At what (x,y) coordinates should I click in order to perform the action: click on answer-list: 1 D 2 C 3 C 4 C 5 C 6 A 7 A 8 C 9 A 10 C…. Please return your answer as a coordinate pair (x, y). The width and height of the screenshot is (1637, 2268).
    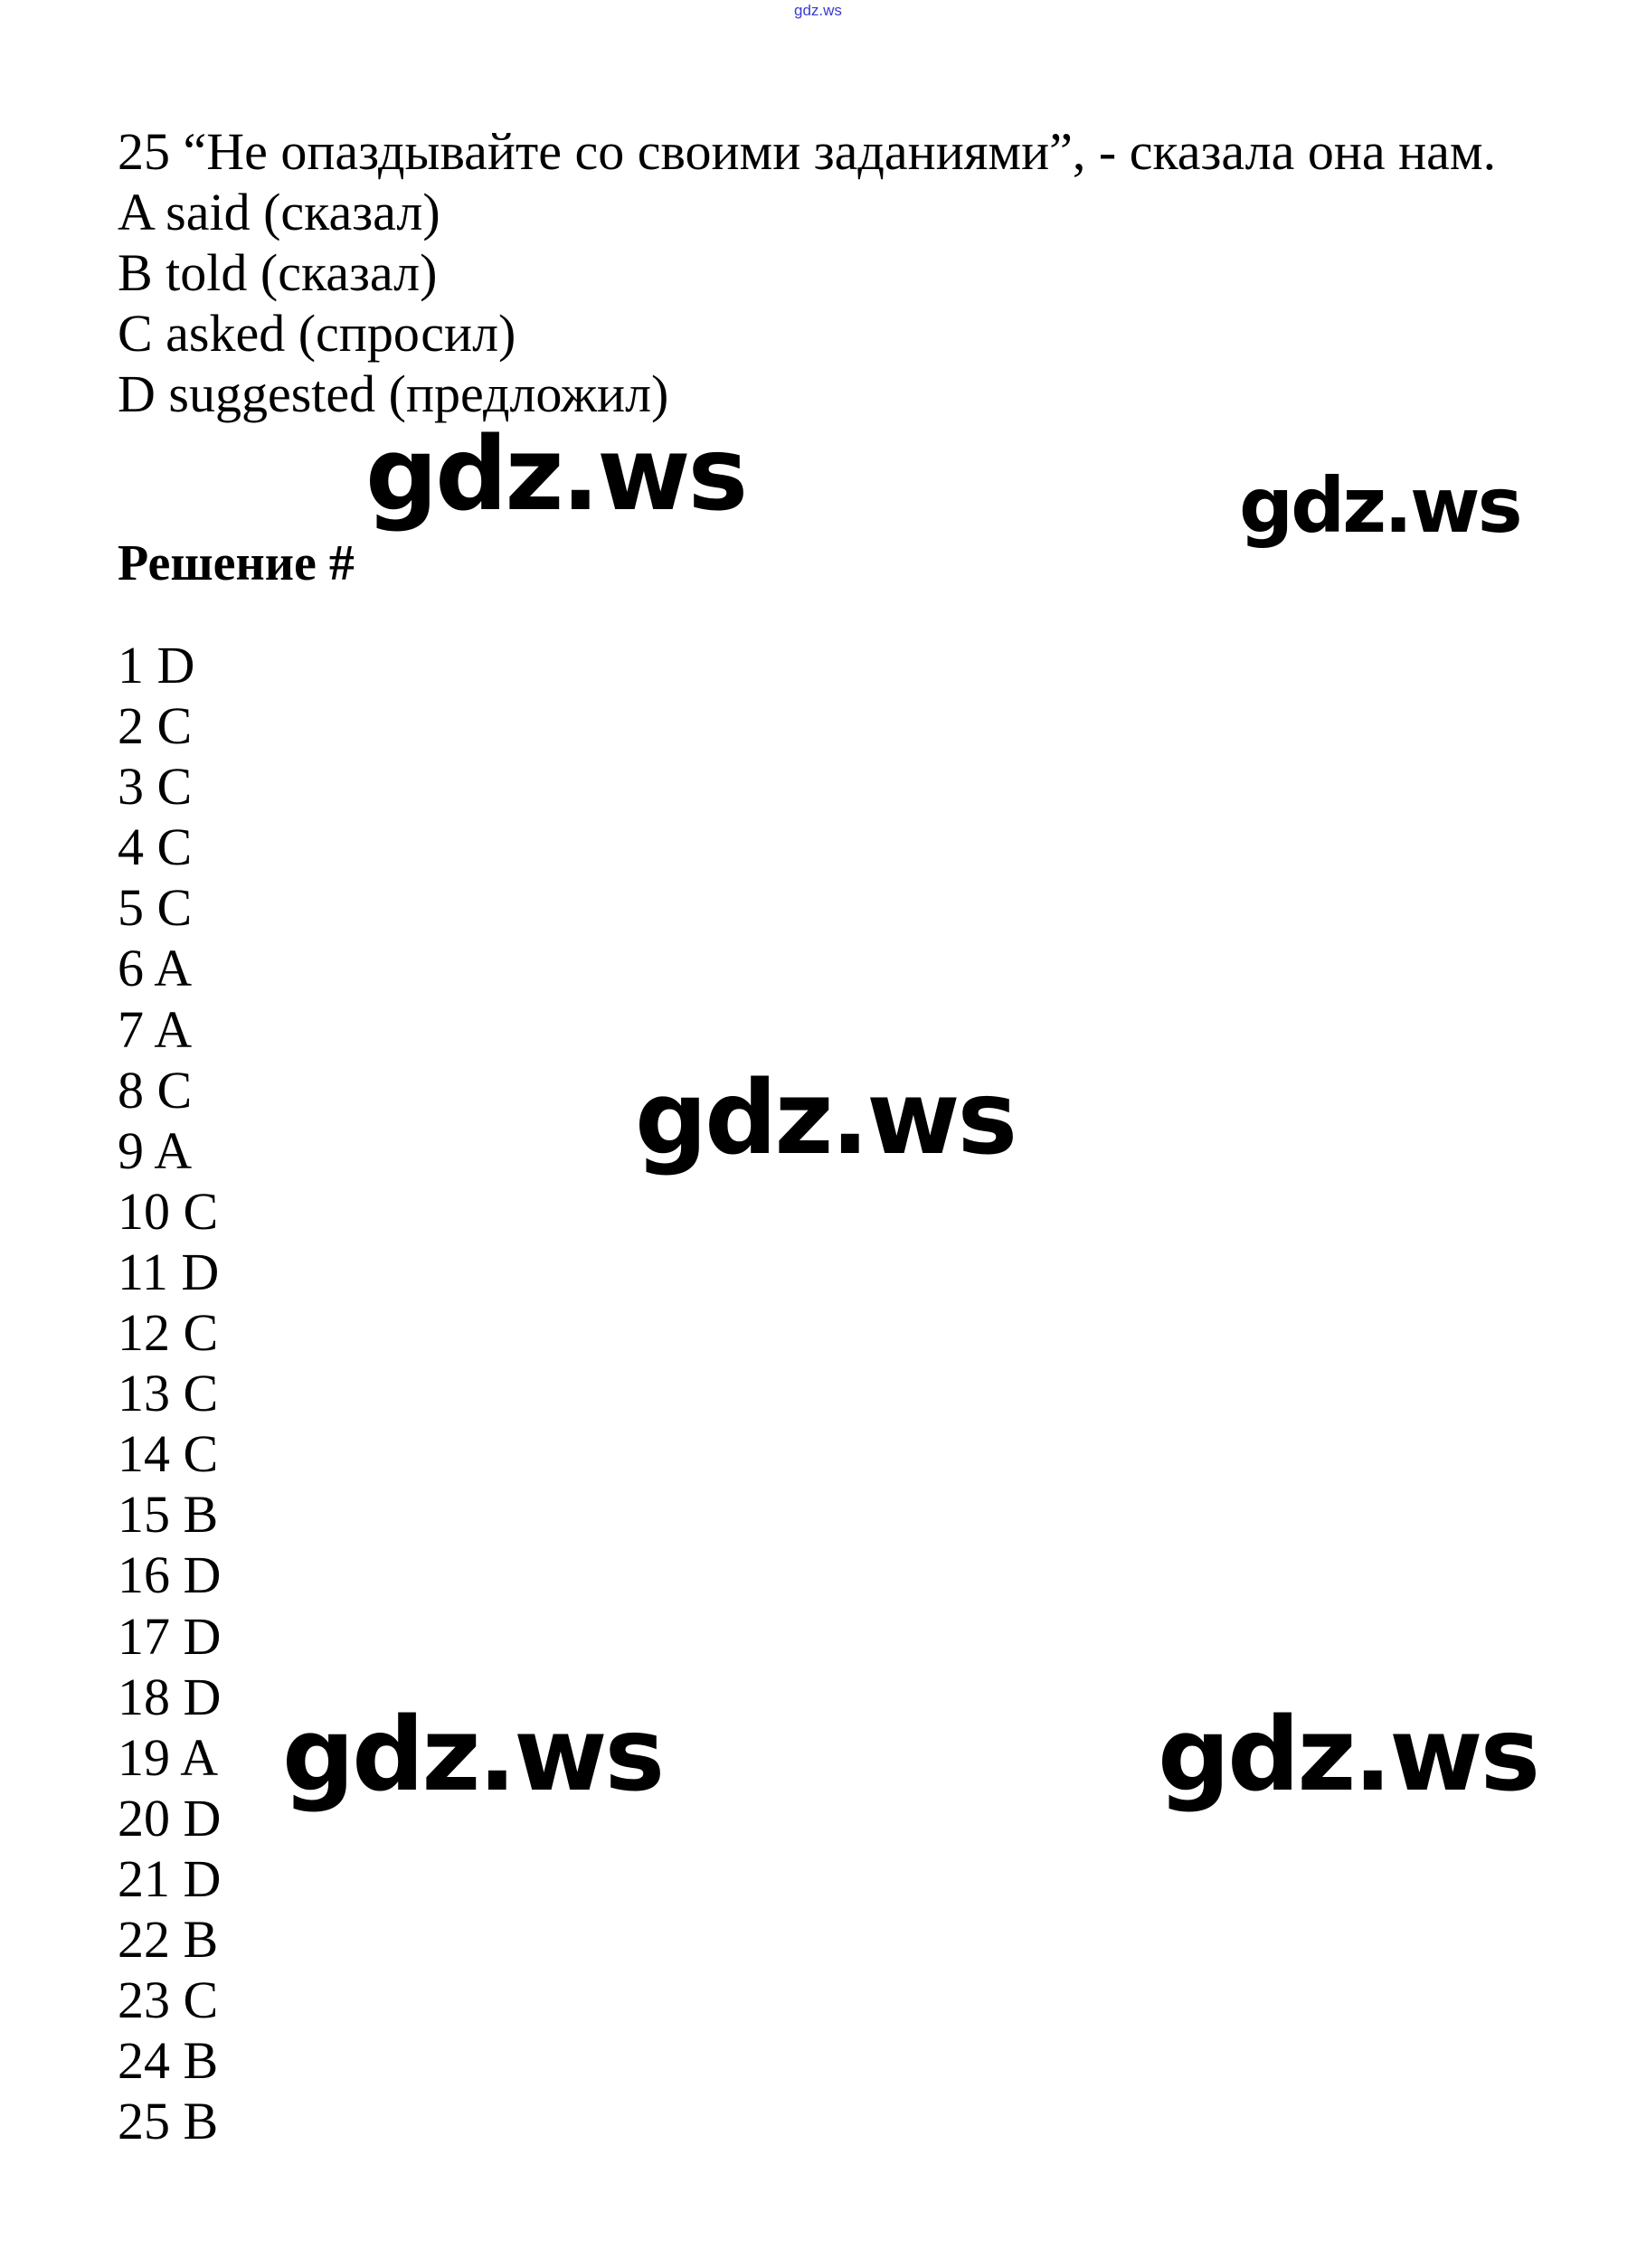
    Looking at the image, I should click on (169, 1393).